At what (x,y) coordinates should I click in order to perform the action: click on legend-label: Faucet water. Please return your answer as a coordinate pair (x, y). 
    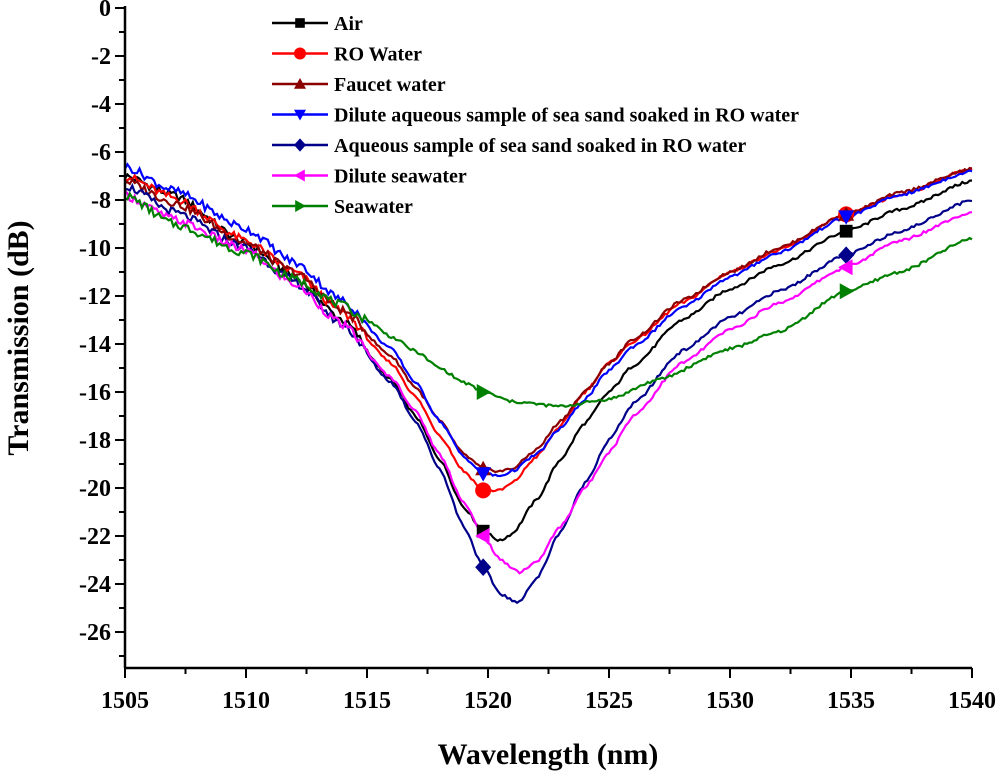
    Looking at the image, I should click on (390, 85).